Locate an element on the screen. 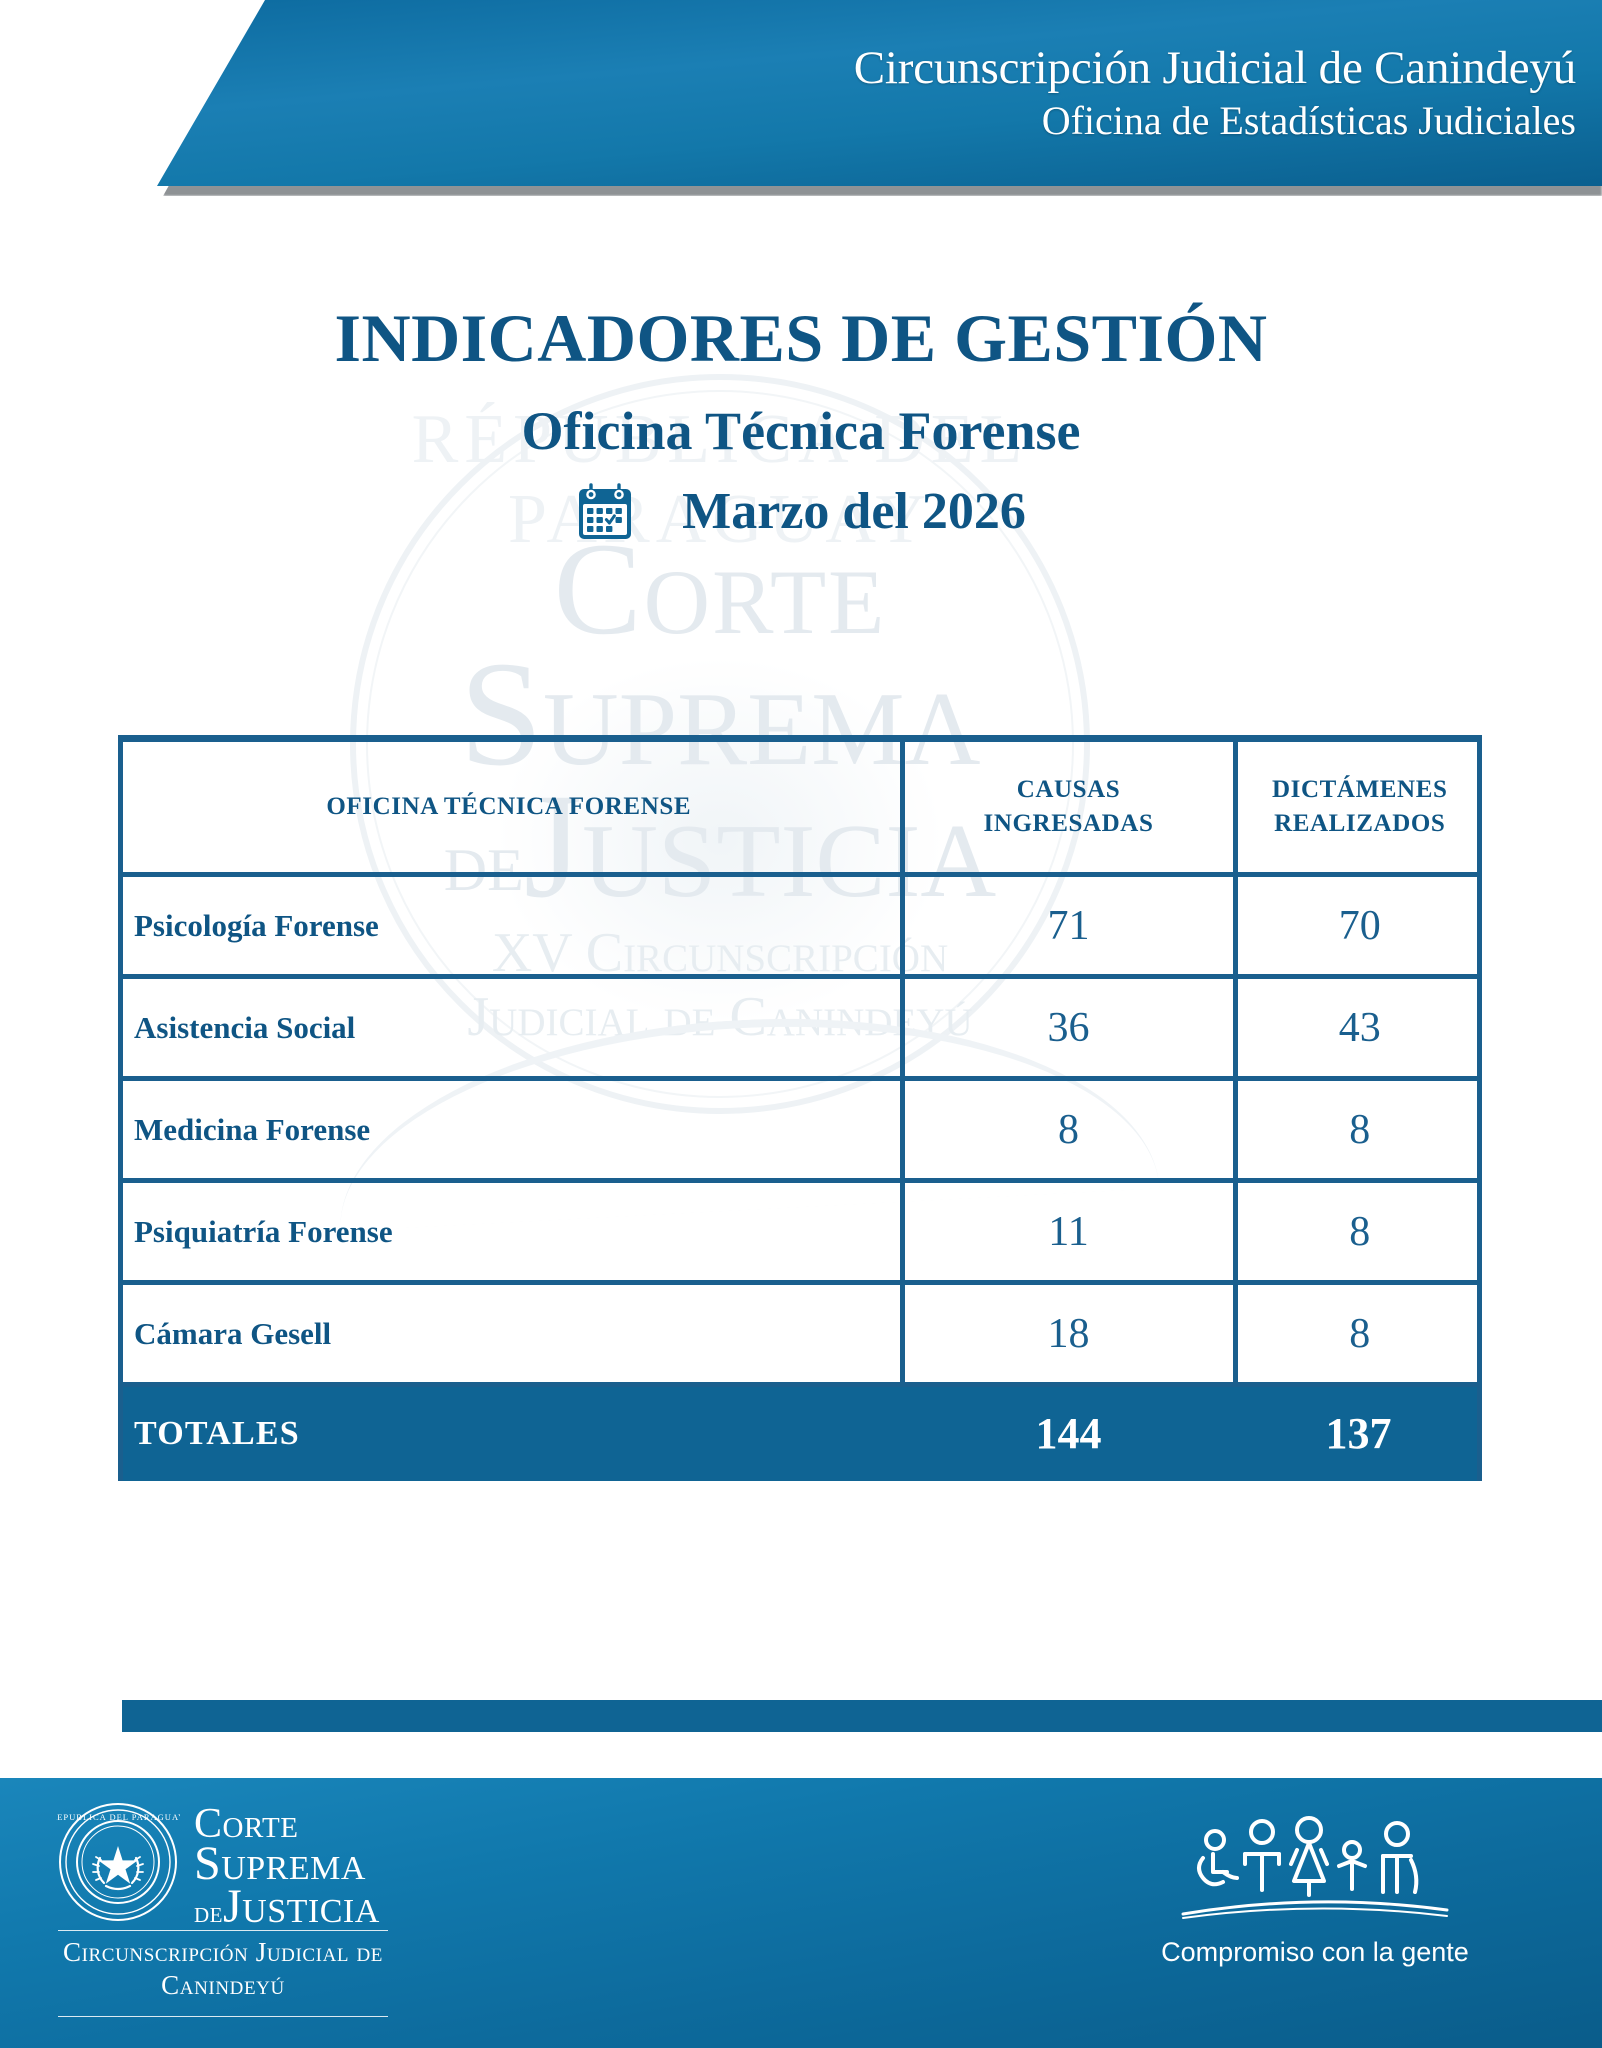 This screenshot has width=1602, height=2048. report-date: Marzo del 2026 is located at coordinates (854, 511).